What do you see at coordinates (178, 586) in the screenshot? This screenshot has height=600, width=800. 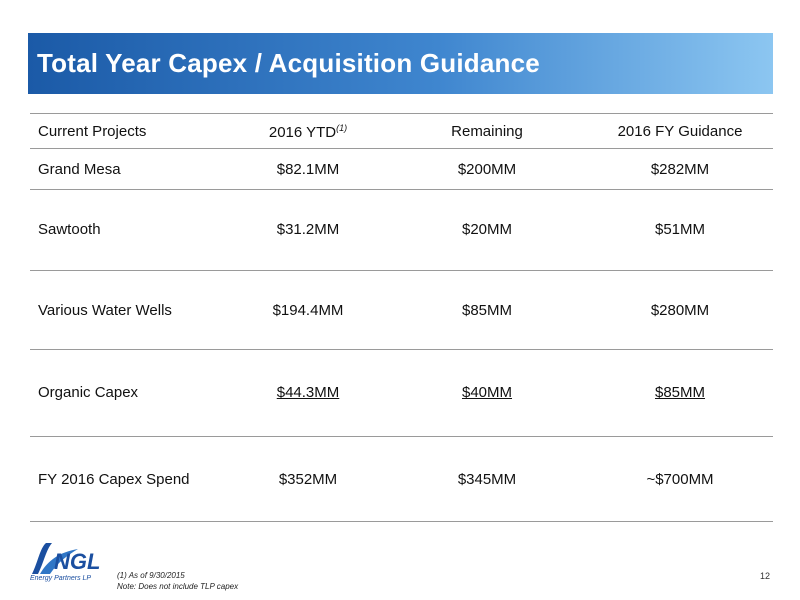 I see `footnote-note: Note: Does not include TLP capex` at bounding box center [178, 586].